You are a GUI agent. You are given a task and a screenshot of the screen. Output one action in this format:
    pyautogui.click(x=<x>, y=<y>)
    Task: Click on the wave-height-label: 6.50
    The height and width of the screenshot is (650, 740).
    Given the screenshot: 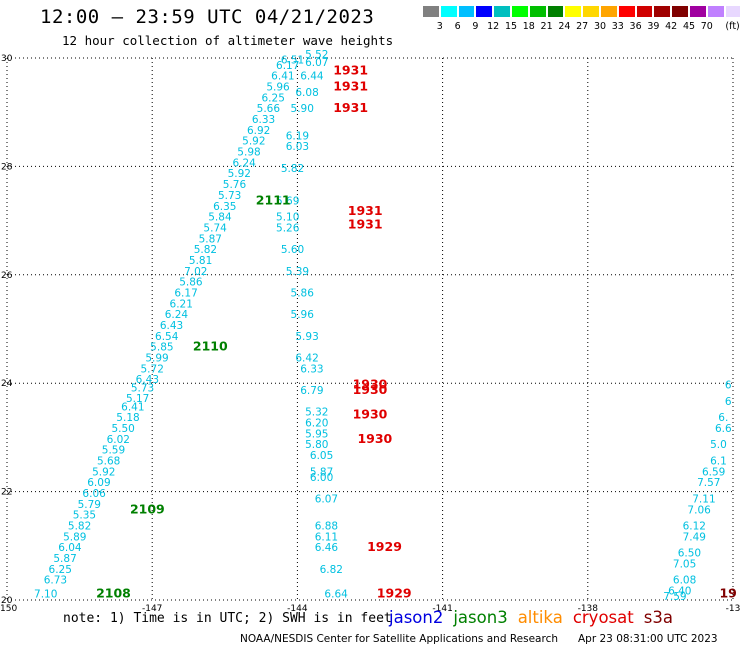 What is the action you would take?
    pyautogui.click(x=689, y=554)
    